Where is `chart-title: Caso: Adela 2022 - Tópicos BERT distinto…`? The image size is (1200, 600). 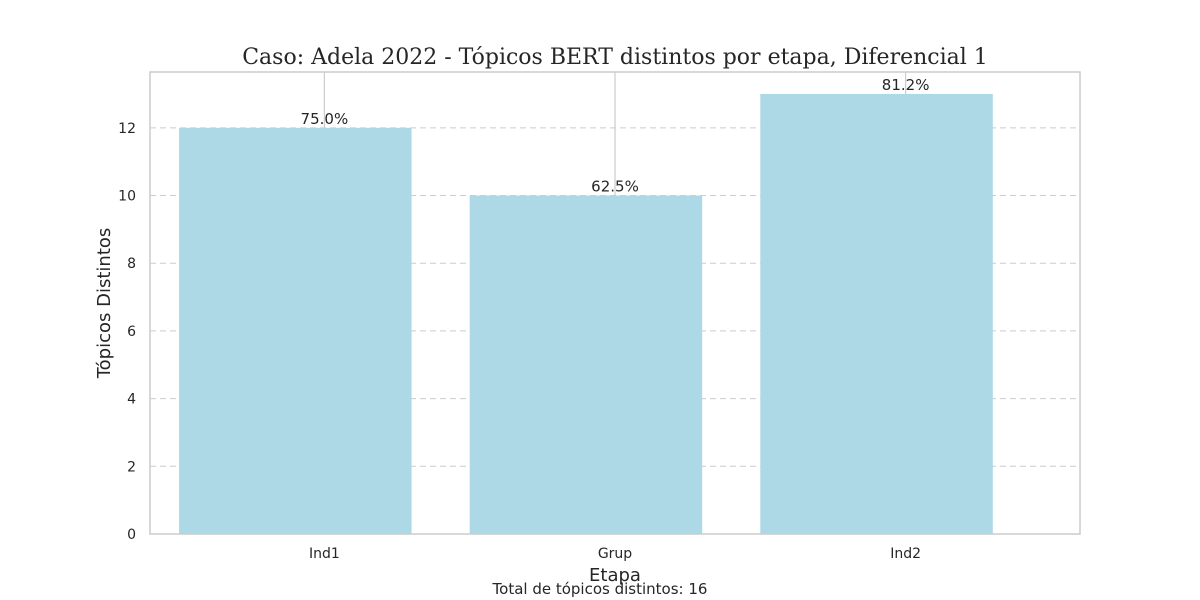
chart-title: Caso: Adela 2022 - Tópicos BERT distinto… is located at coordinates (615, 57).